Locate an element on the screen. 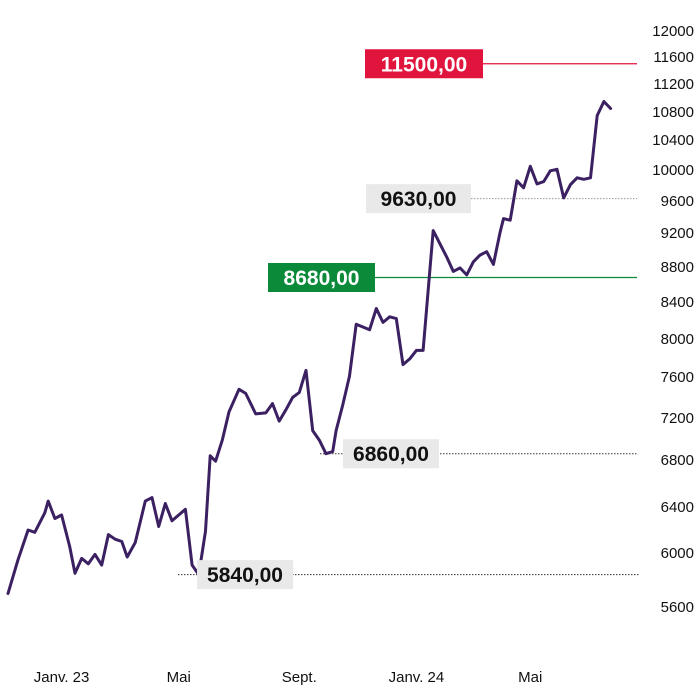  y-tick-label: 7600 is located at coordinates (677, 377).